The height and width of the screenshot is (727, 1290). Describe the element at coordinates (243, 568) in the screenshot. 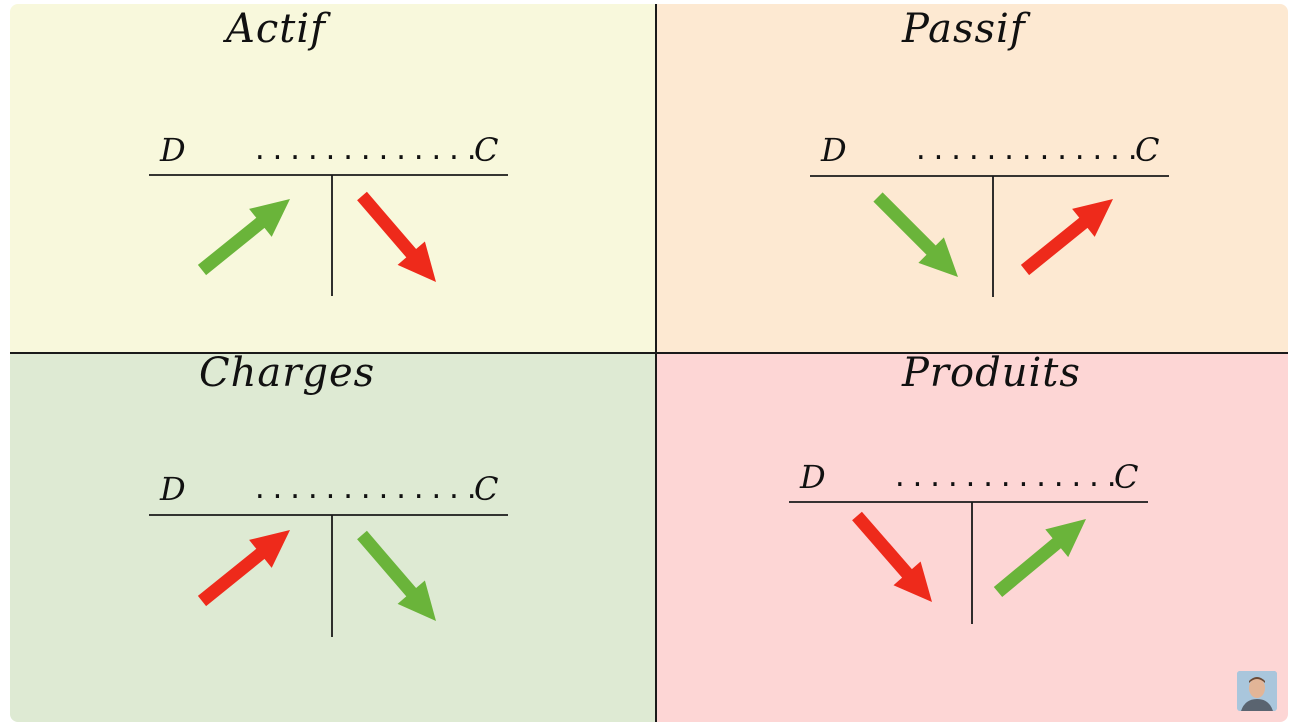

I see `charges-increase-arrow` at that location.